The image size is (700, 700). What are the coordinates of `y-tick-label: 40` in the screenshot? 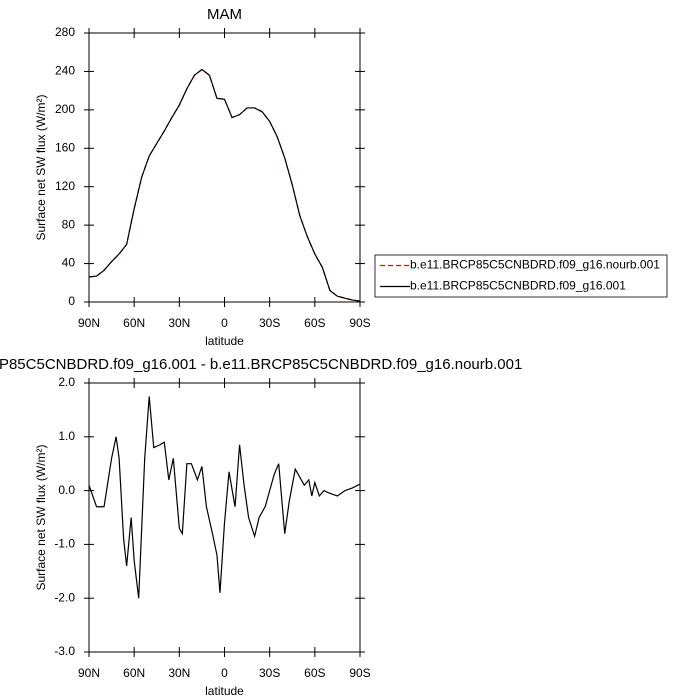 It's located at (69, 263).